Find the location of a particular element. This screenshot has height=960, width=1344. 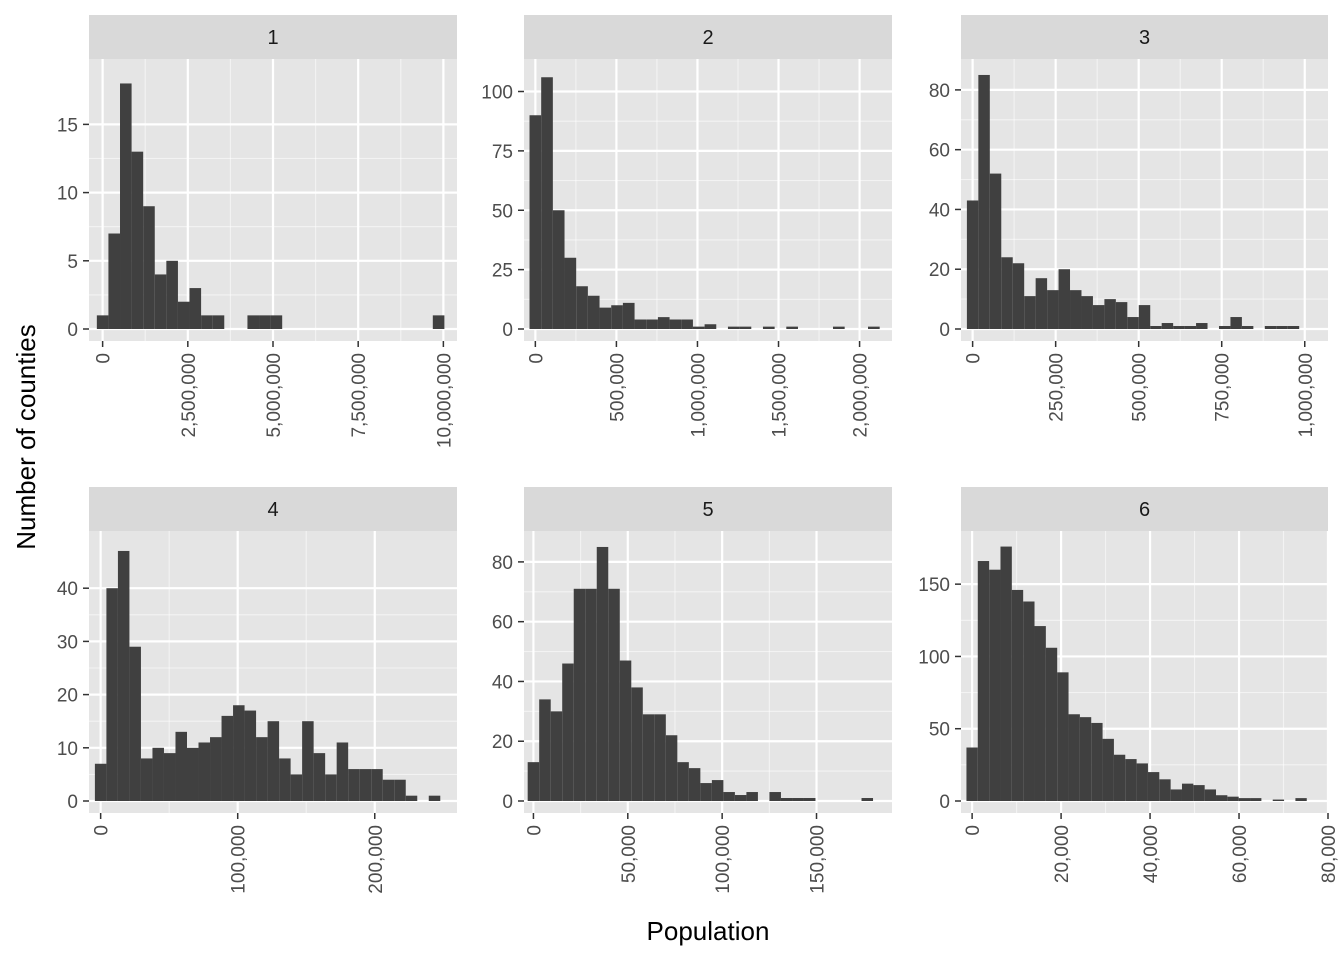

y-tick-label: 40 is located at coordinates (67, 589).